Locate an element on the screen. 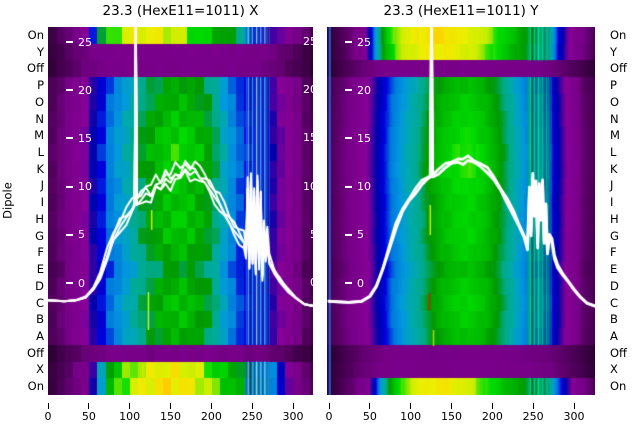 The height and width of the screenshot is (440, 640). inner-y-tick-right: 15 is located at coordinates (308, 138).